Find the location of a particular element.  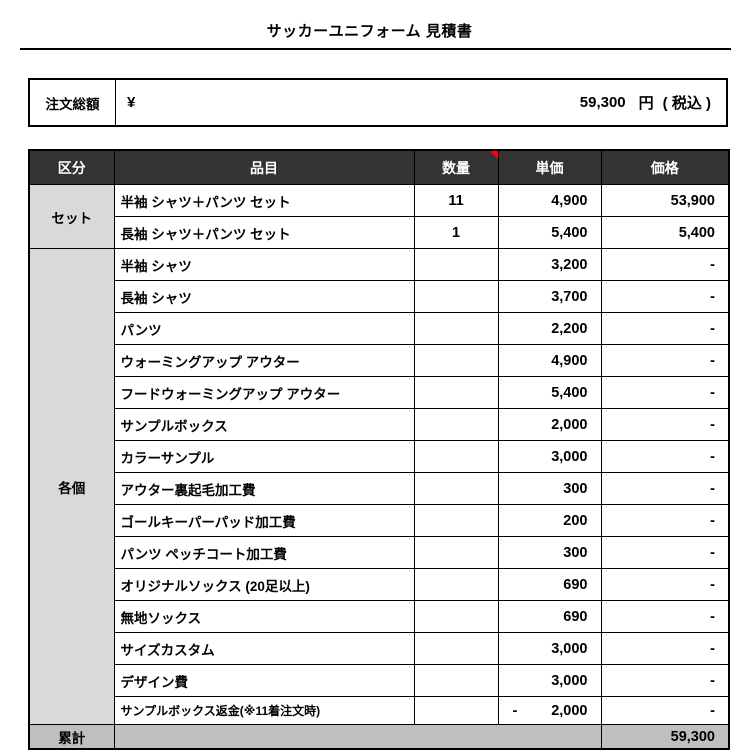

table-row: パンツ 2,200- is located at coordinates (379, 328).